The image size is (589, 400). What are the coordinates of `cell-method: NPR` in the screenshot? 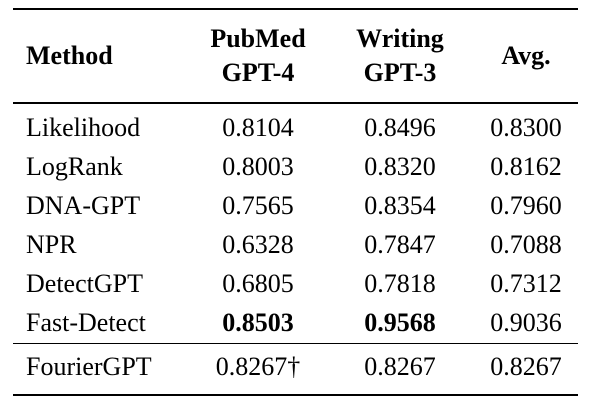 It's located at (51, 244).